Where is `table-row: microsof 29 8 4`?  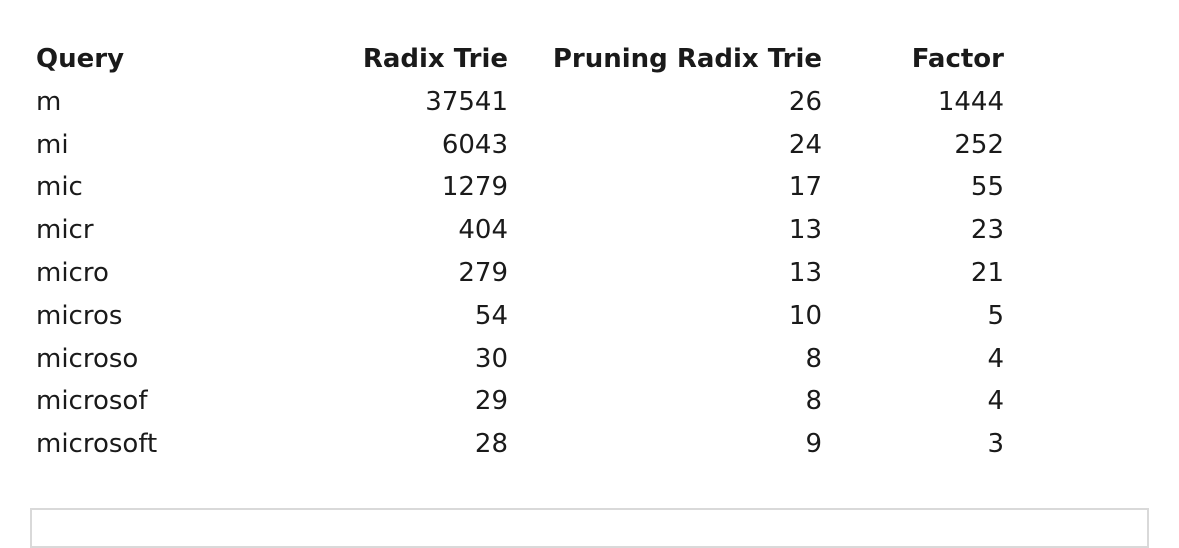
table-row: microsof 29 8 4 is located at coordinates (520, 401).